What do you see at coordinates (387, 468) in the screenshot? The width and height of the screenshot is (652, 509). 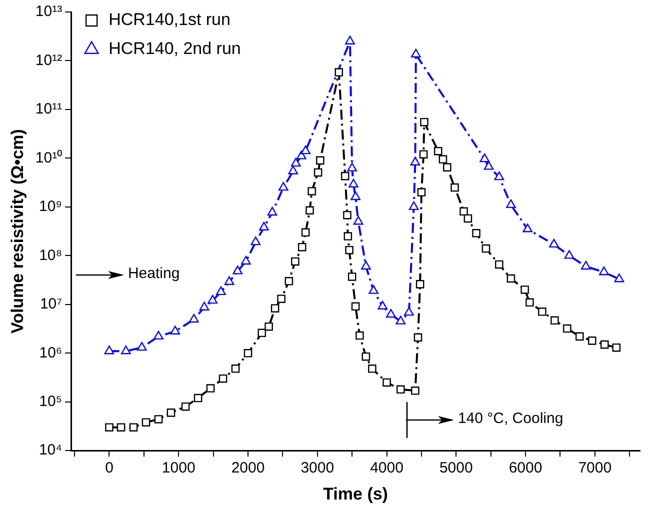 I see `x-tick-label: 4000` at bounding box center [387, 468].